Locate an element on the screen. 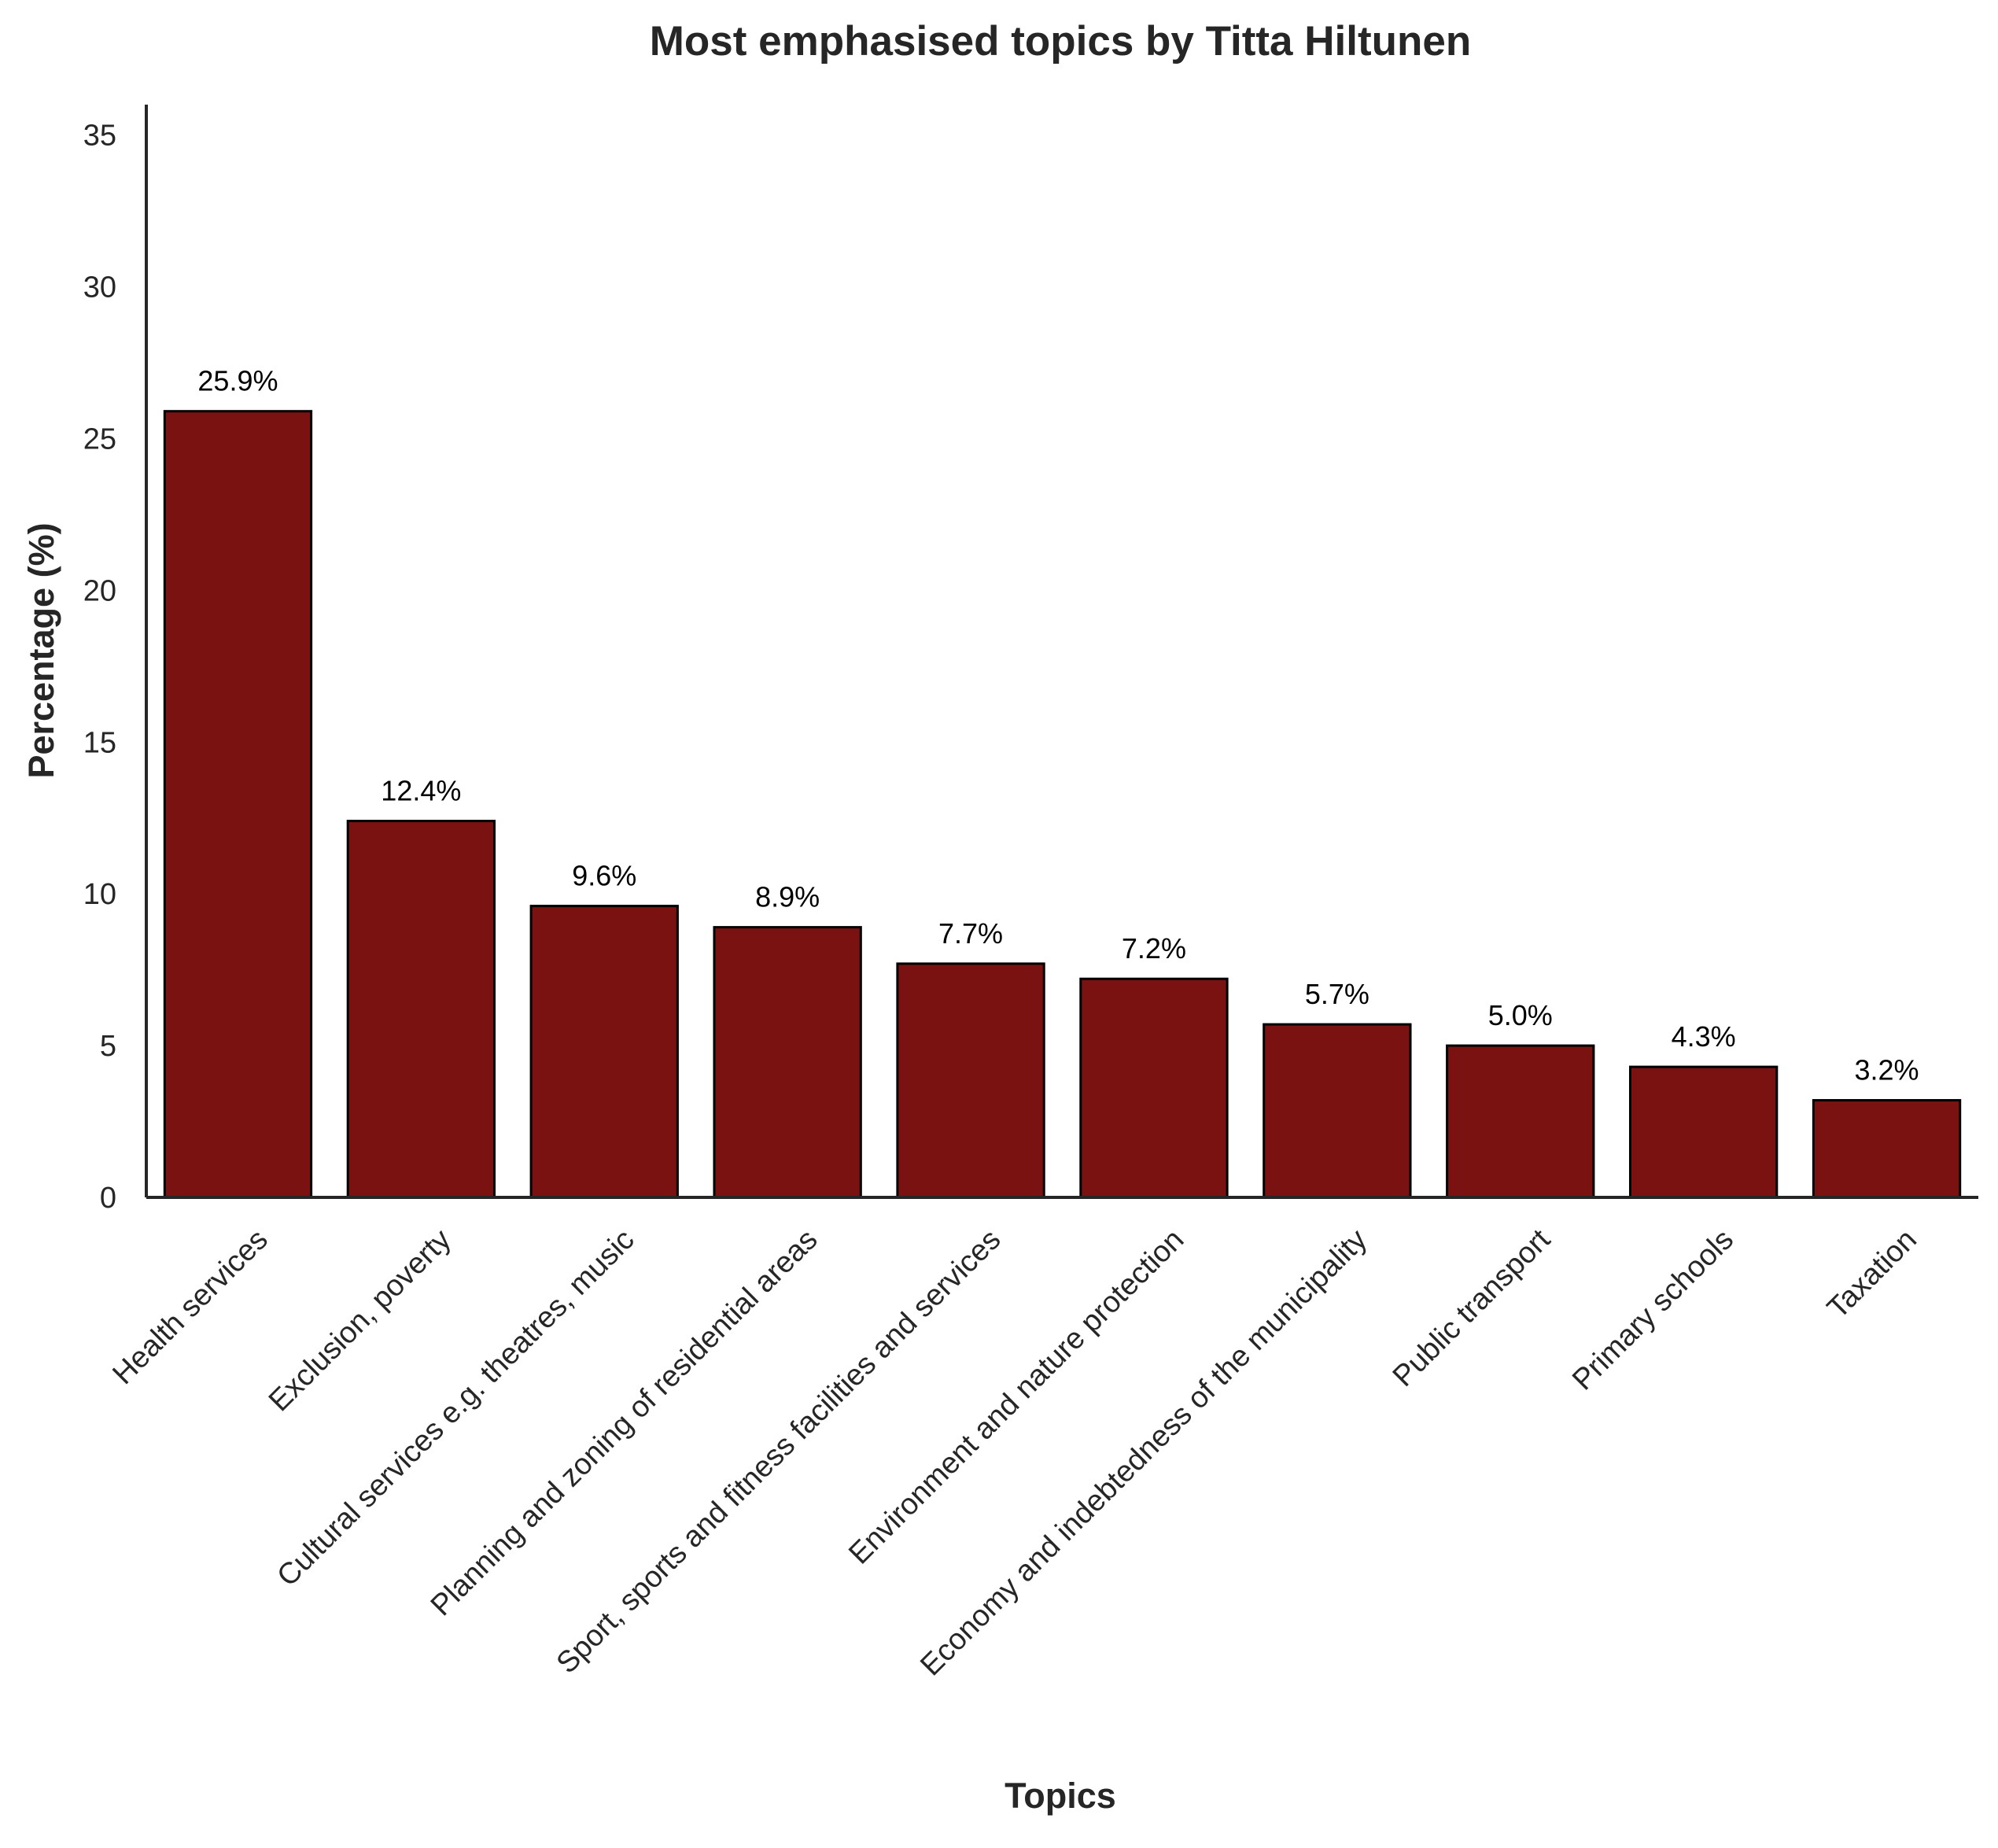 The width and height of the screenshot is (1998, 1848). y-tick-label: 0 is located at coordinates (108, 1198).